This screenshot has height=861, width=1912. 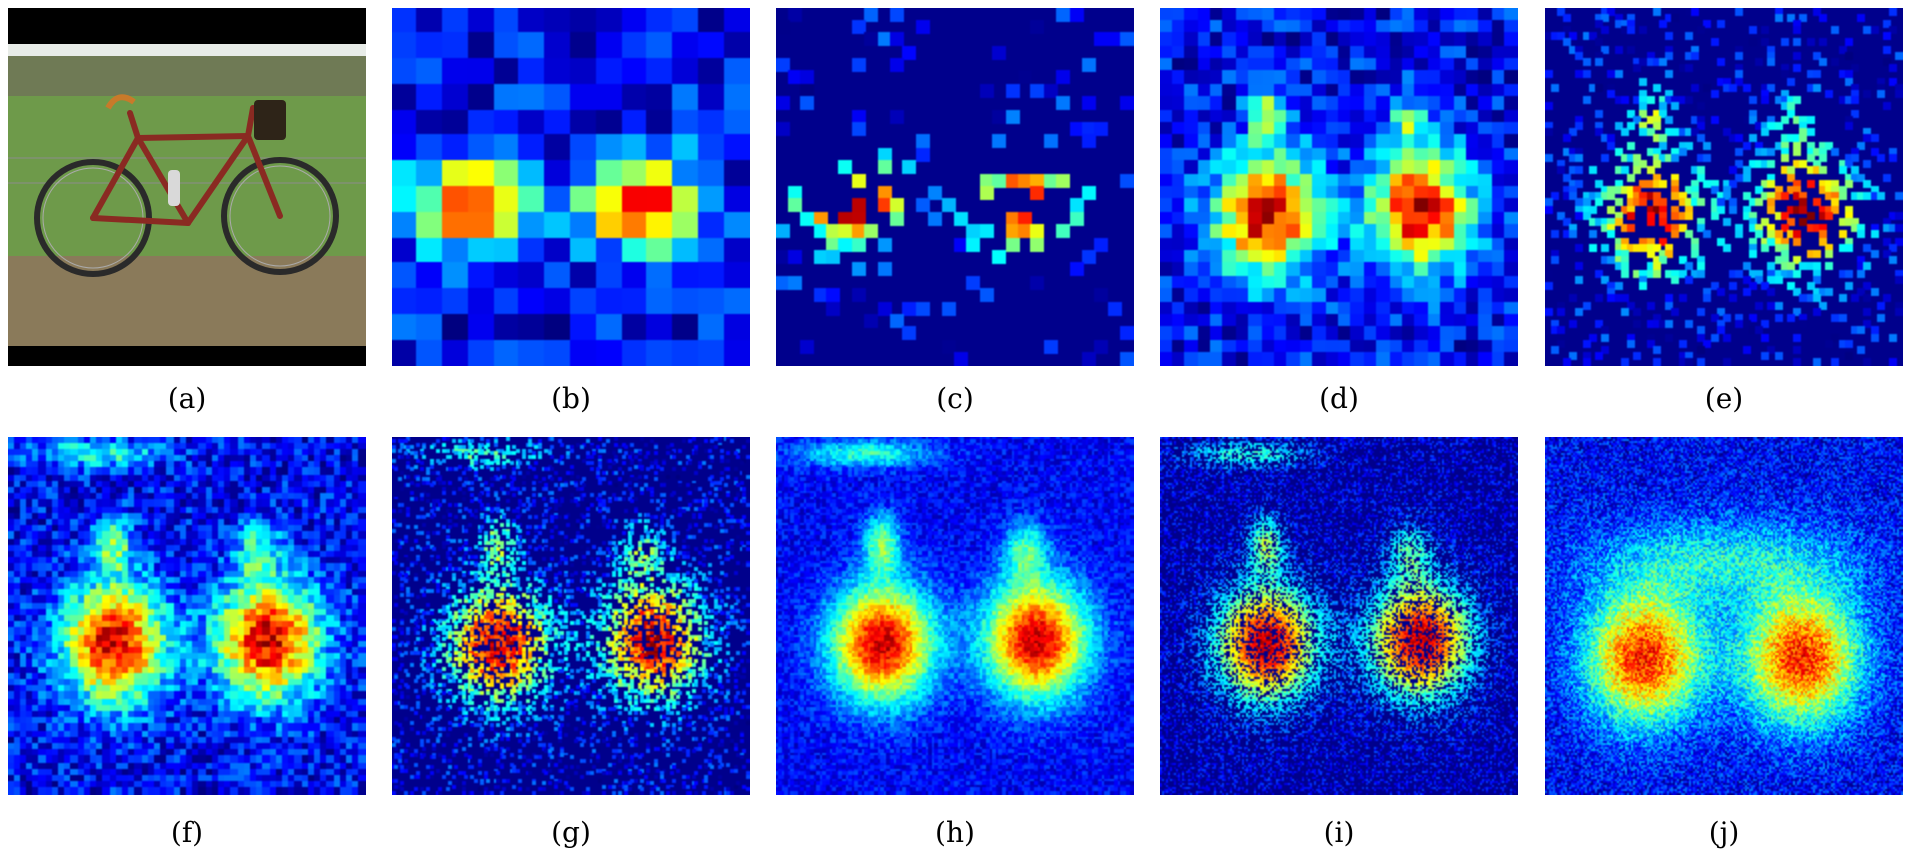 I want to click on caption-i: (i), so click(x=1339, y=832).